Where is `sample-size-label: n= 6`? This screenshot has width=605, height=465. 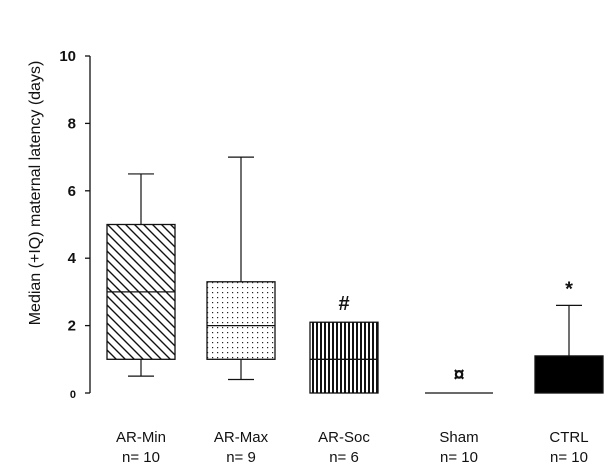 sample-size-label: n= 6 is located at coordinates (344, 457).